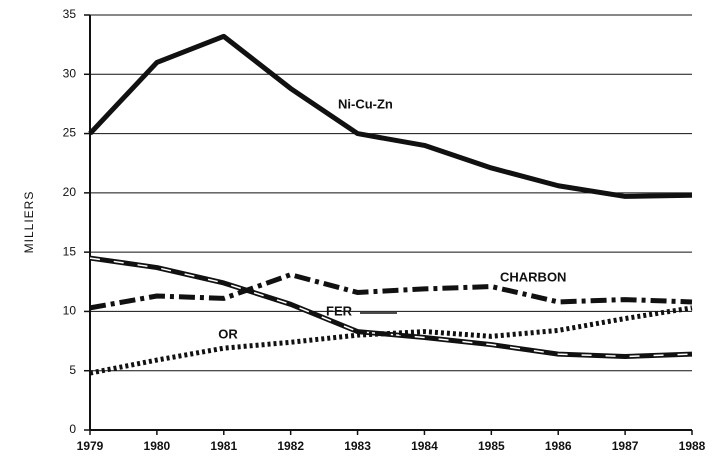 This screenshot has width=713, height=458. What do you see at coordinates (70, 73) in the screenshot?
I see `y-tick-label: 30` at bounding box center [70, 73].